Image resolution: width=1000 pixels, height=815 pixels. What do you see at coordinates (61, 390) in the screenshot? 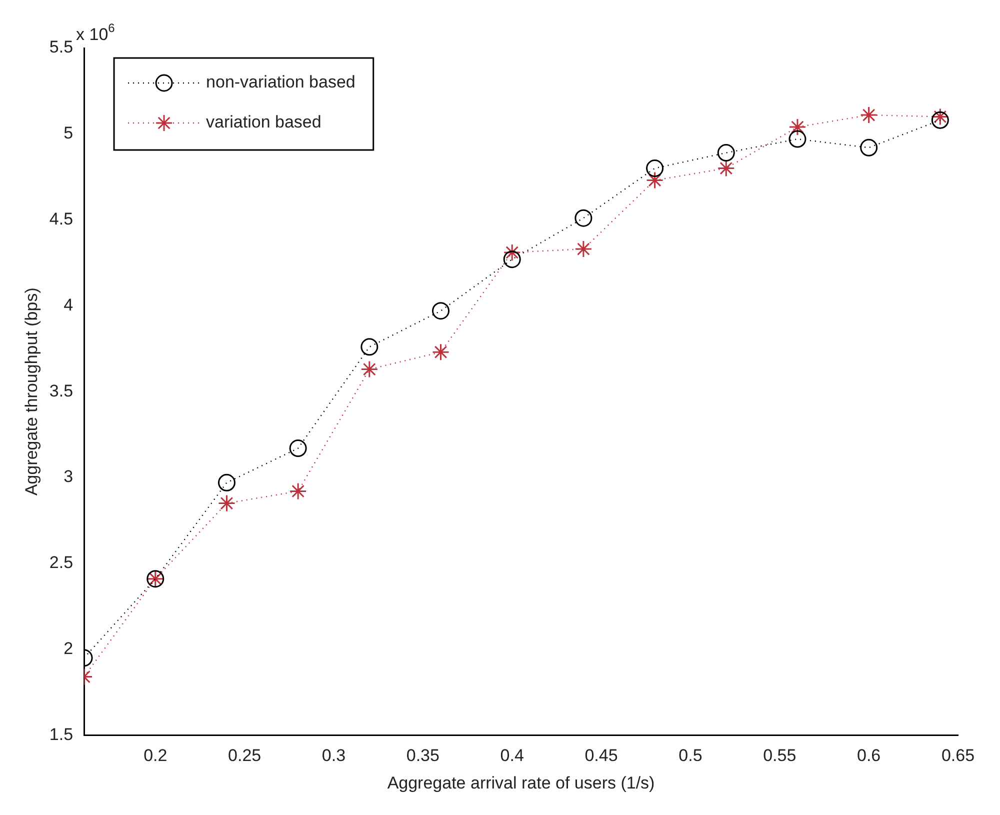
I see `y-tick-label: 3.5` at bounding box center [61, 390].